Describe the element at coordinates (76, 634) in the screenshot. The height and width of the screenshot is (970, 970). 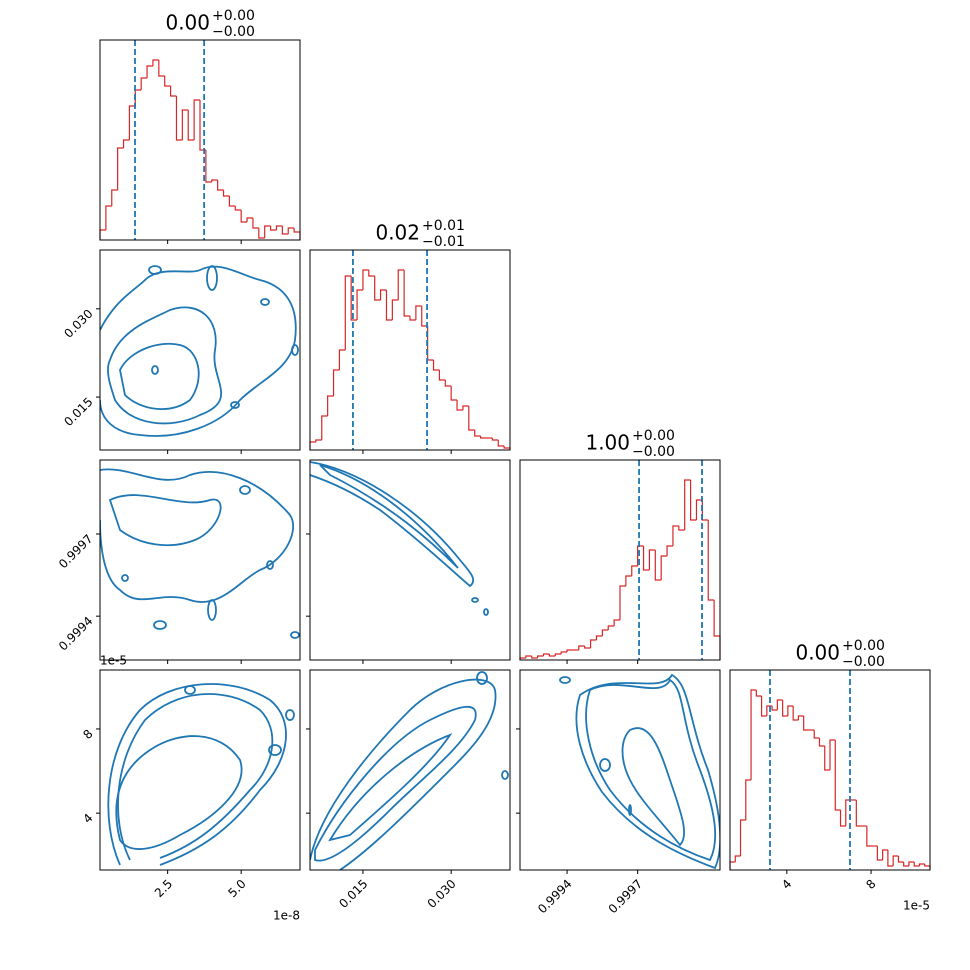
I see `y-tick-label: 0.9994` at that location.